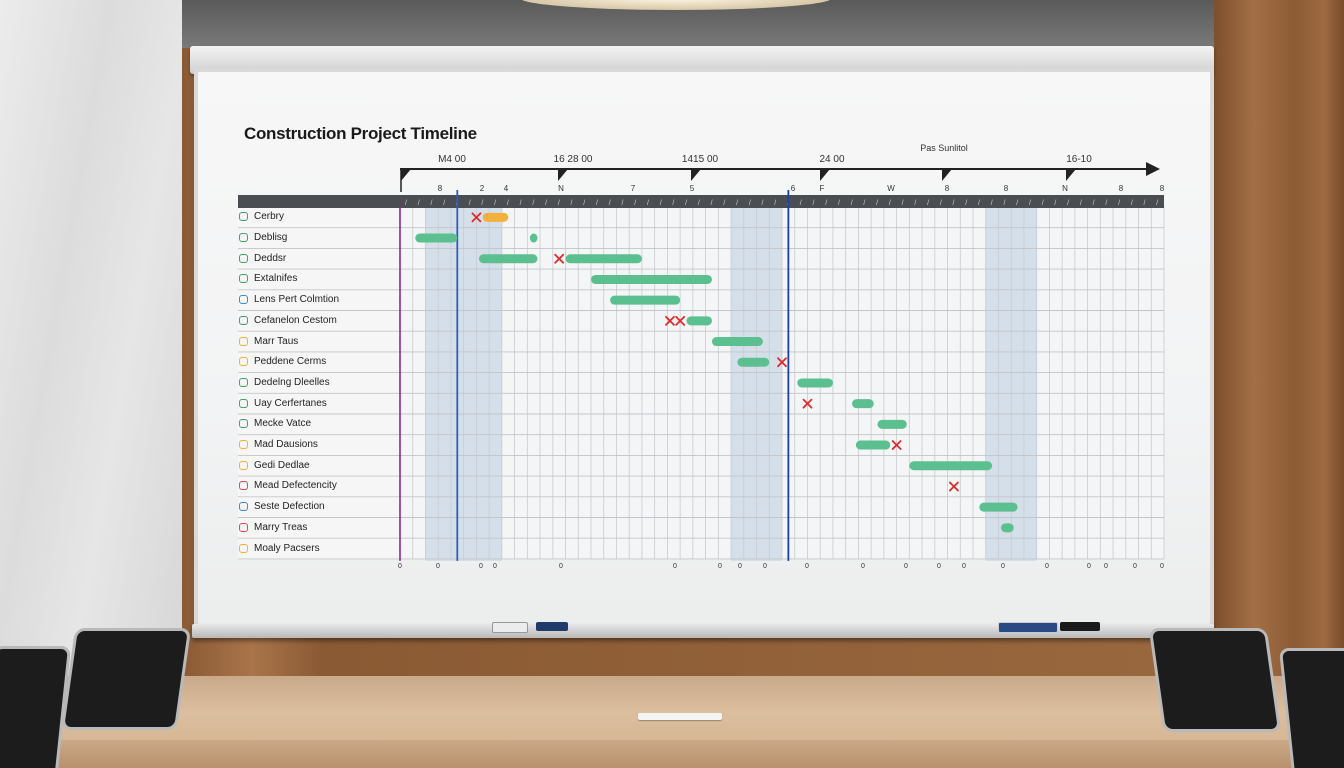 This screenshot has width=1344, height=768. I want to click on column-letter-12: 8, so click(1121, 188).